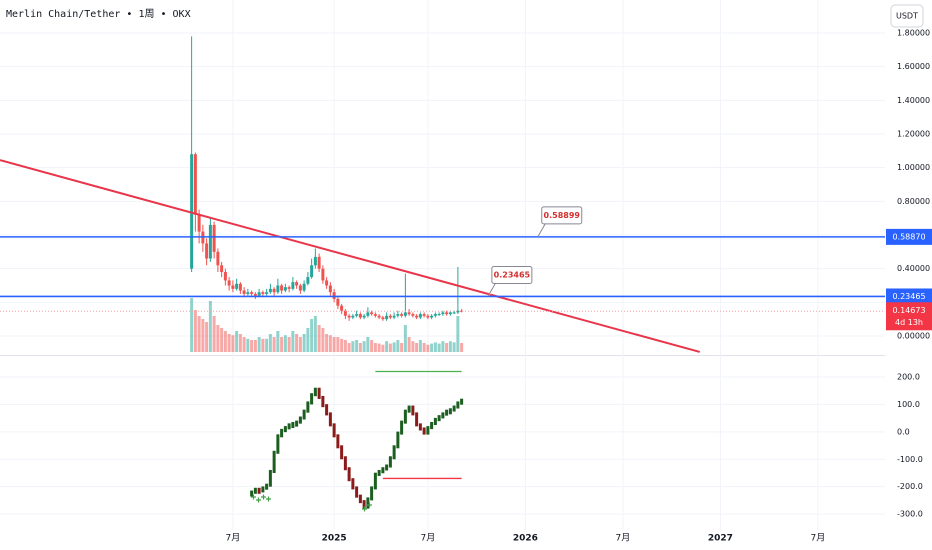 The width and height of the screenshot is (932, 550). What do you see at coordinates (311, 503) in the screenshot?
I see `signal-markers` at bounding box center [311, 503].